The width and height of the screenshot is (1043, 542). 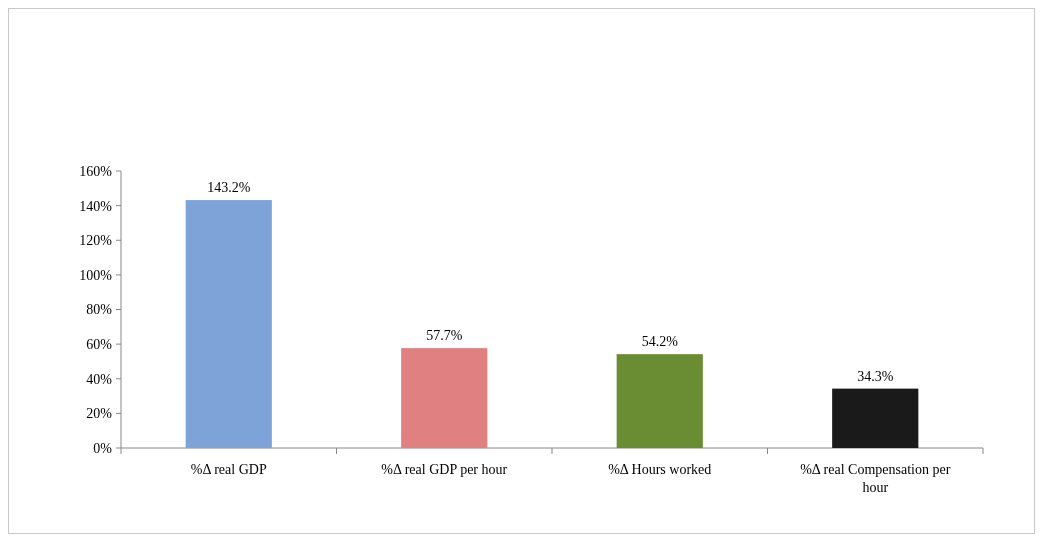 What do you see at coordinates (444, 469) in the screenshot?
I see `x-tick-label: %Δ real GDP per hour` at bounding box center [444, 469].